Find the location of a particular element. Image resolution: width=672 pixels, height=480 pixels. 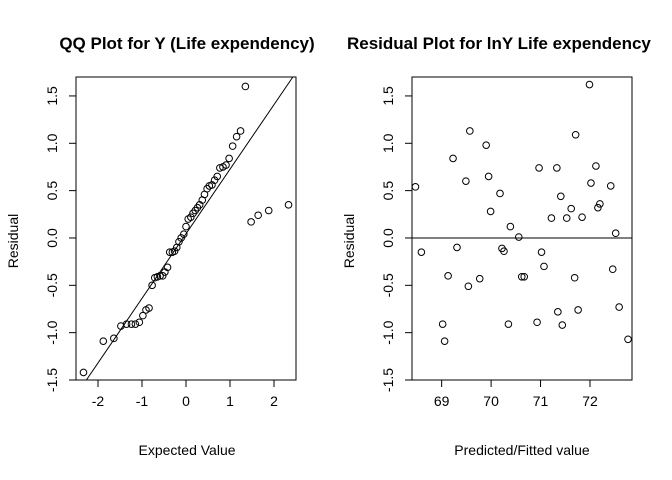

x-tick-label: 69 is located at coordinates (442, 401).